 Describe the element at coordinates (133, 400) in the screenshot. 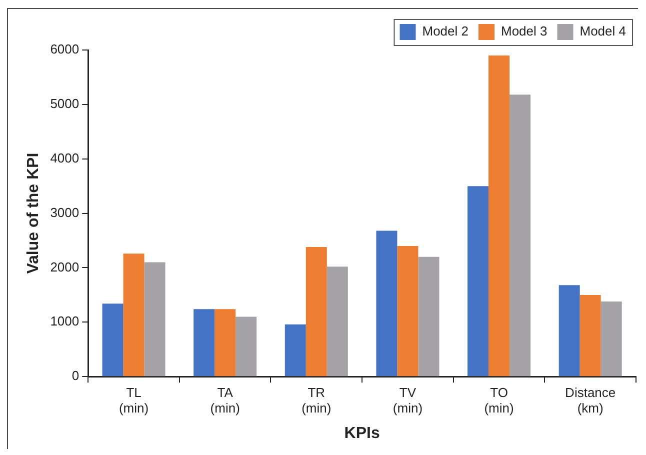

I see `x-tick-label: TL (min)` at that location.